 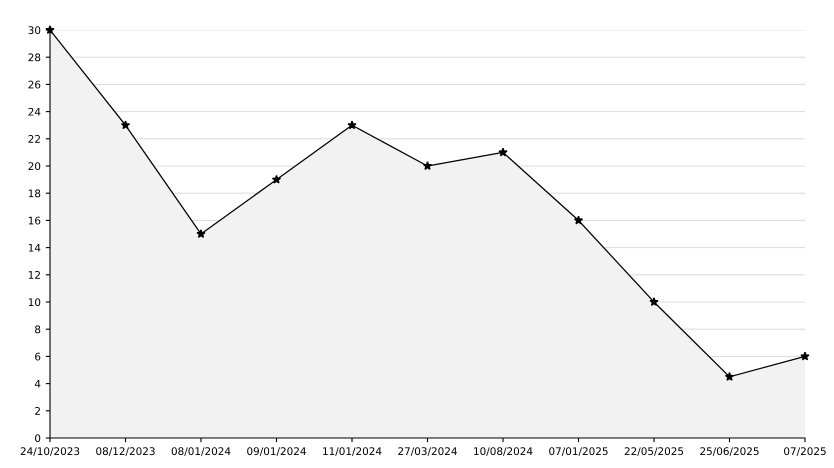 I want to click on y-tick-label: 26, so click(x=34, y=84).